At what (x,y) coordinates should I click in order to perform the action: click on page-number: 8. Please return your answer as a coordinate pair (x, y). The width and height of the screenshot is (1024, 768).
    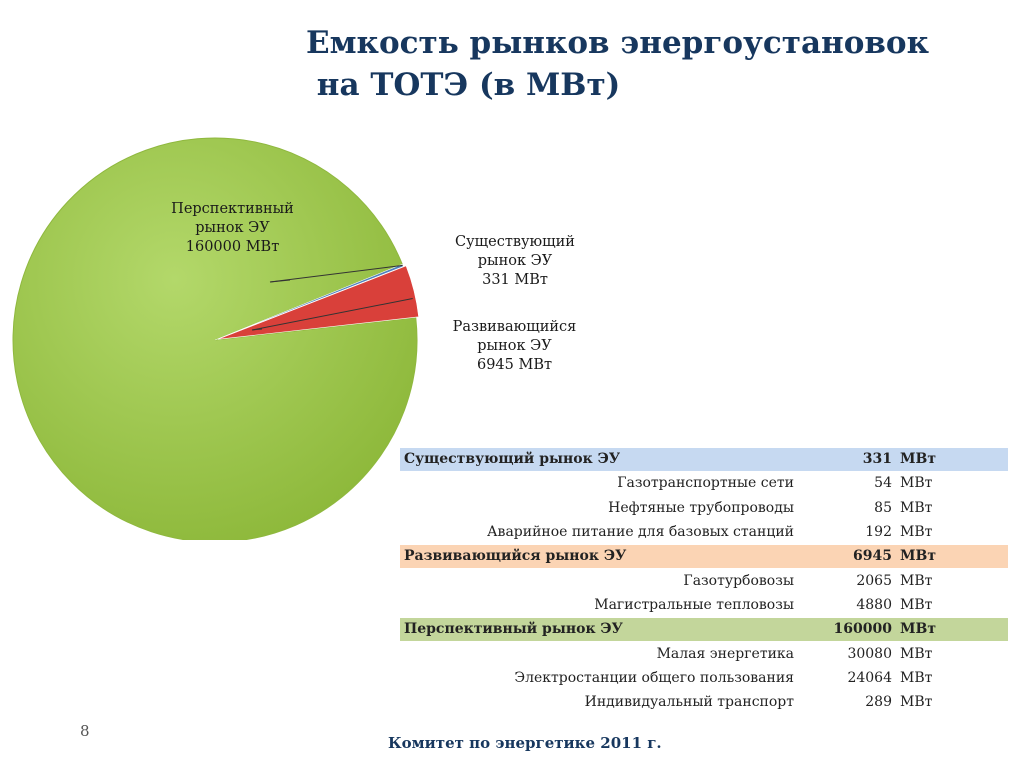
    Looking at the image, I should click on (85, 731).